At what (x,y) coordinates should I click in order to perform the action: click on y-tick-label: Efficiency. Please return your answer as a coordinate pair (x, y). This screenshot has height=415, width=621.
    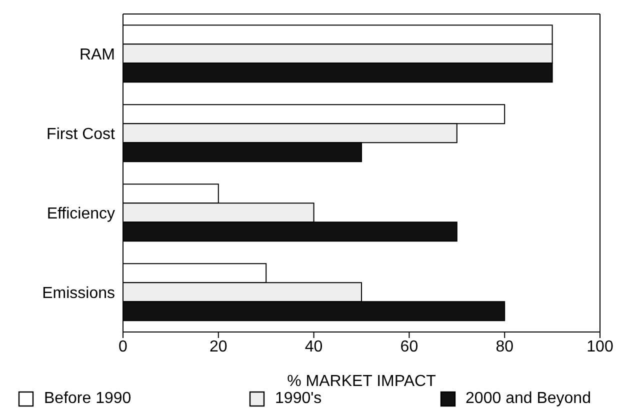
    Looking at the image, I should click on (80, 213).